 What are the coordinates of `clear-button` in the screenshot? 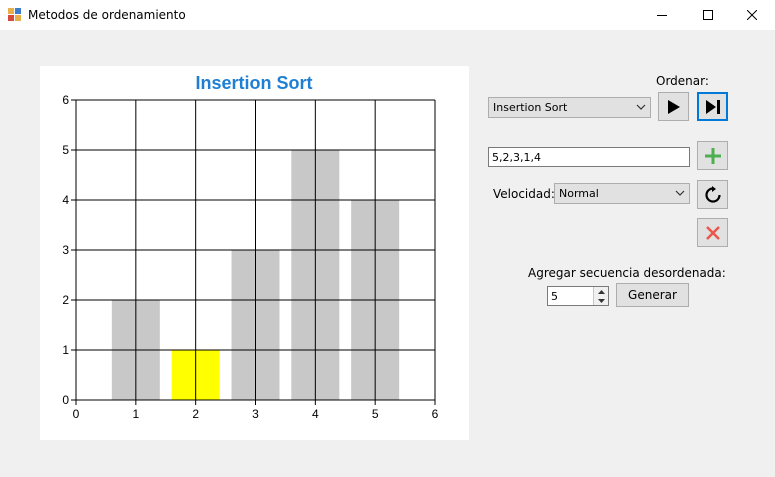 It's located at (712, 232).